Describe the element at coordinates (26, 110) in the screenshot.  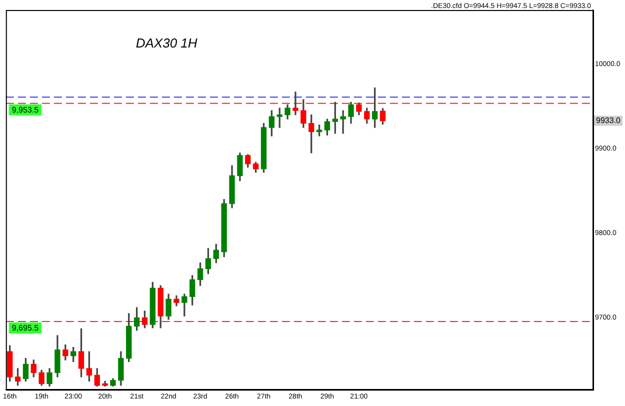
I see `ref-line-label: 9,953.5` at that location.